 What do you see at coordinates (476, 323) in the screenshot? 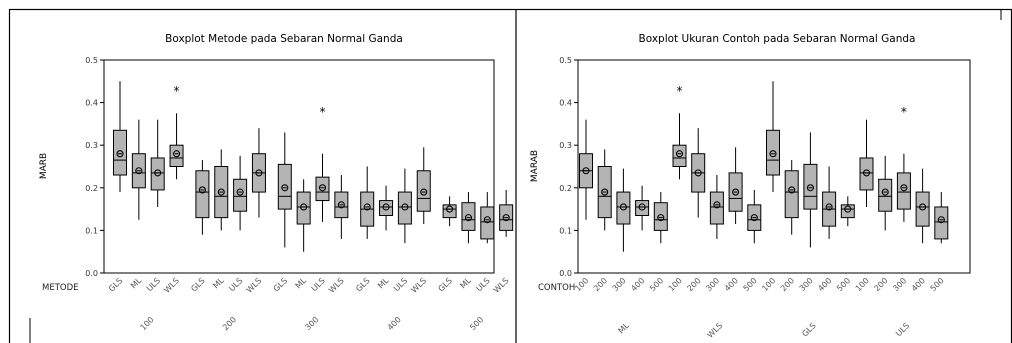
I see `group-label: 500` at bounding box center [476, 323].